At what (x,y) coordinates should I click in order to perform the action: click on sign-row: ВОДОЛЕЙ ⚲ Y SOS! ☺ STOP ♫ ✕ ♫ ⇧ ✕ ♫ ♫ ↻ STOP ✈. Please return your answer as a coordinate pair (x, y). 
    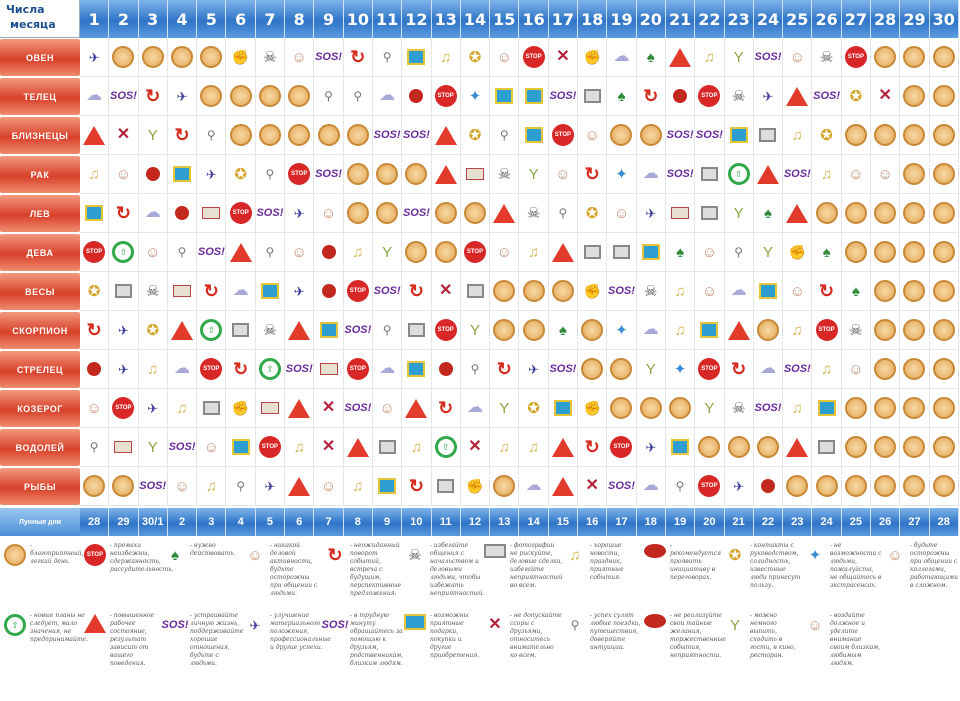
    Looking at the image, I should click on (480, 447).